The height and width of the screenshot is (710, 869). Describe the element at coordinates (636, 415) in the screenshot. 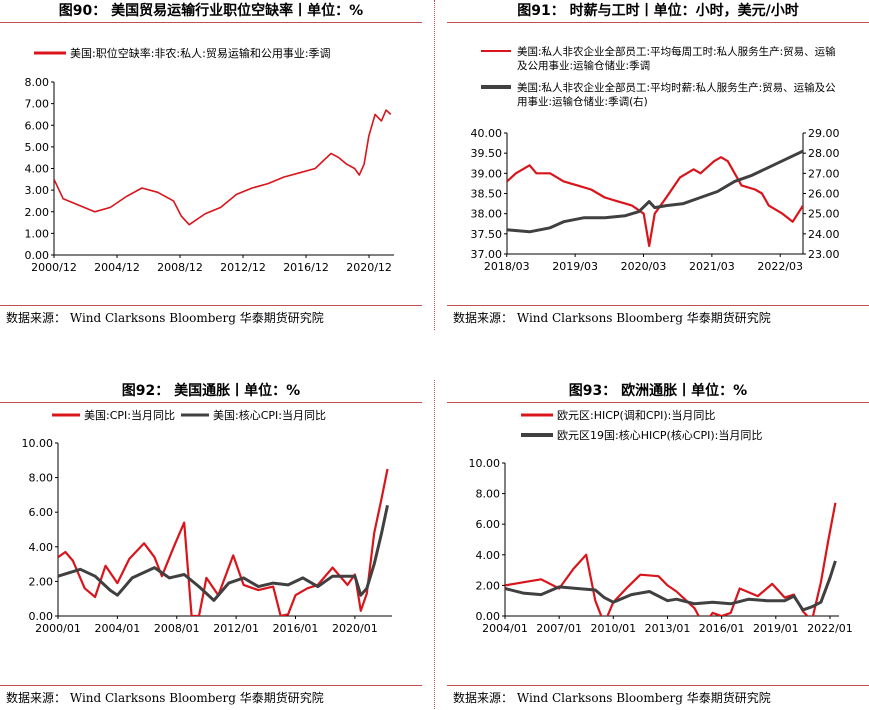

I see `legend-label: 欧元区:HICP(调和CPI):当月同比` at that location.